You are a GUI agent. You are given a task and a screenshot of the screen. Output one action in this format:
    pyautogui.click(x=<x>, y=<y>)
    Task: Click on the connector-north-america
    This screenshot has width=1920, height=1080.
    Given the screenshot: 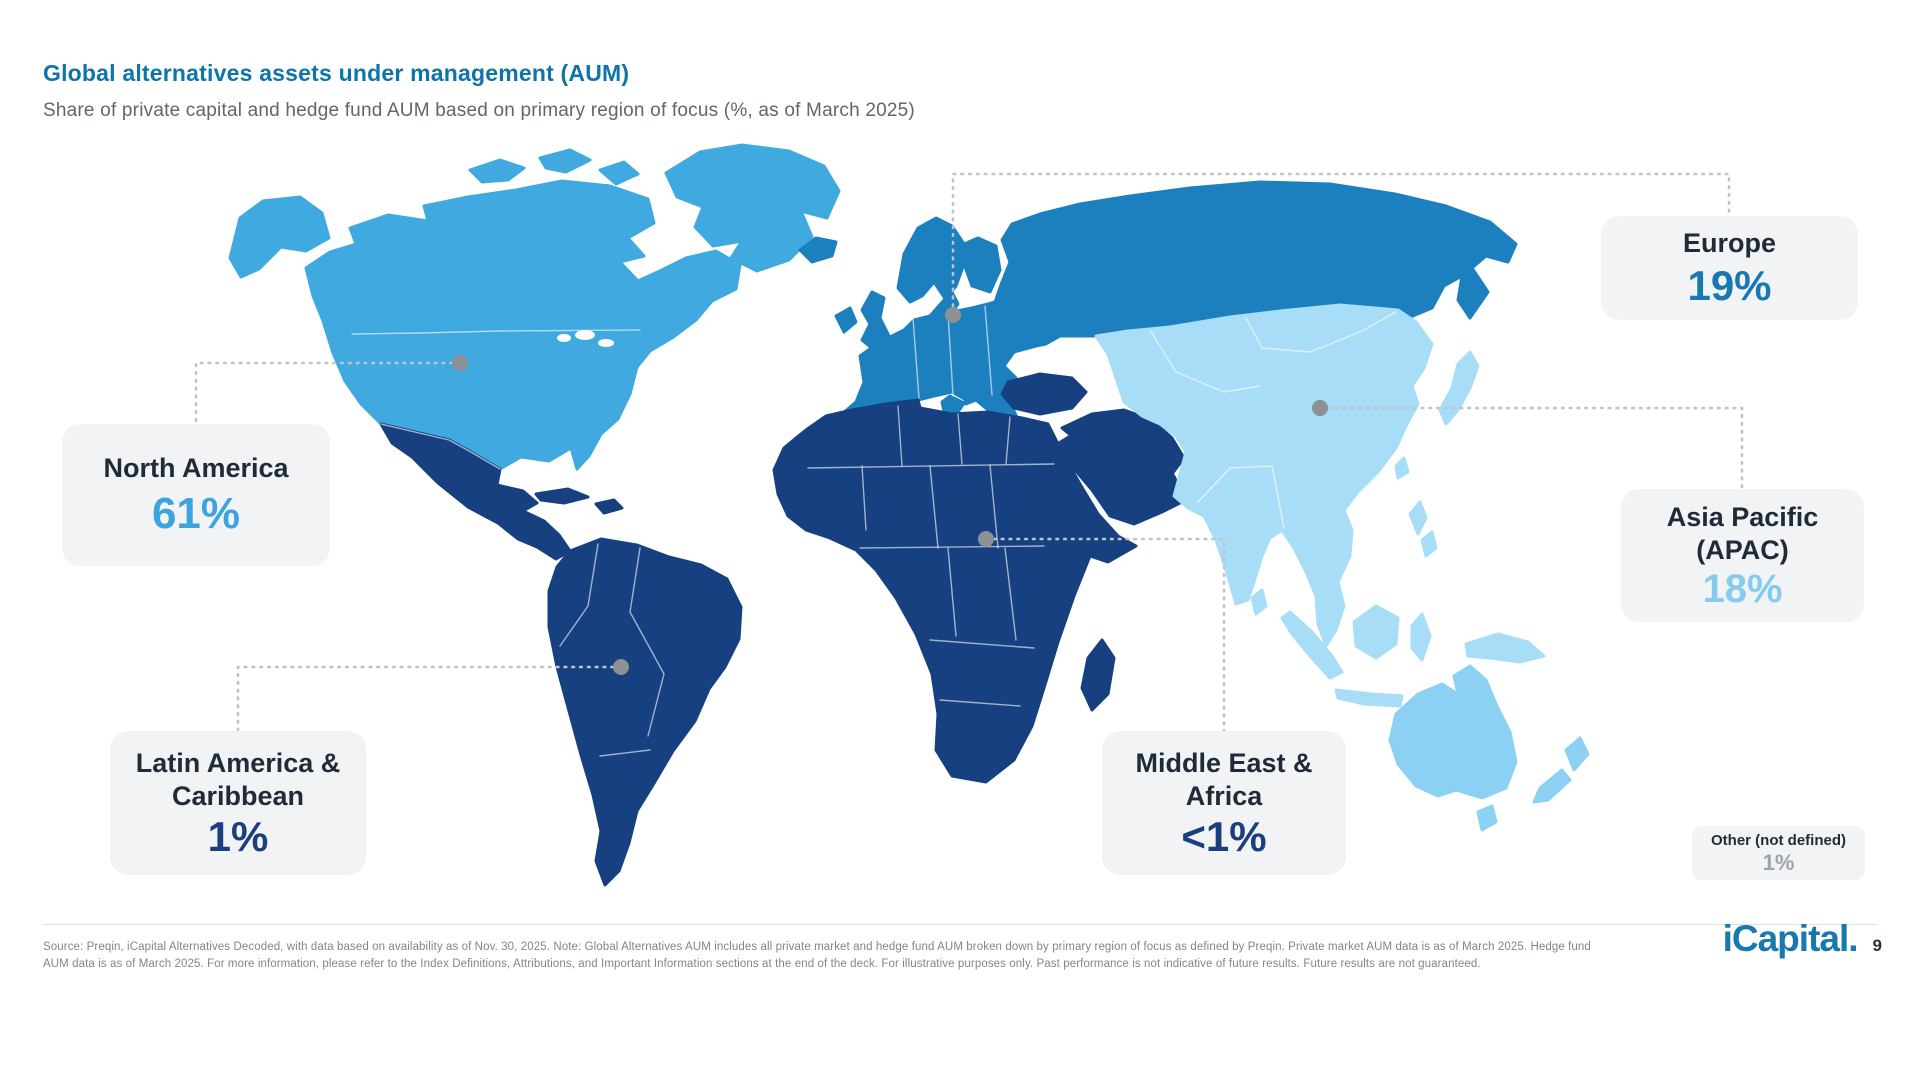 What is the action you would take?
    pyautogui.click(x=324, y=393)
    